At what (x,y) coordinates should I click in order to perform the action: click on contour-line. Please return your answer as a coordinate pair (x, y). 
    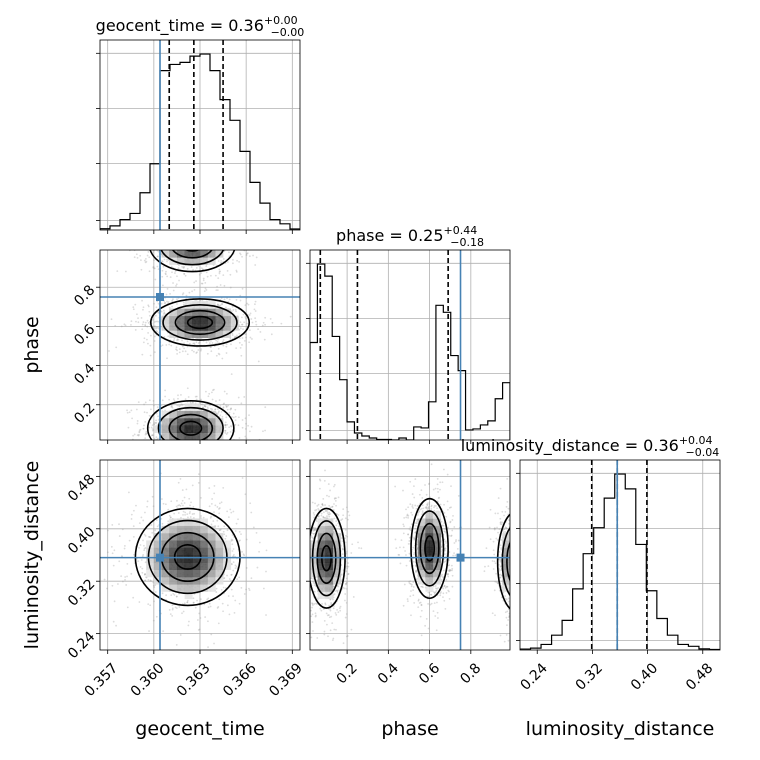
    Looking at the image, I should click on (200, 322).